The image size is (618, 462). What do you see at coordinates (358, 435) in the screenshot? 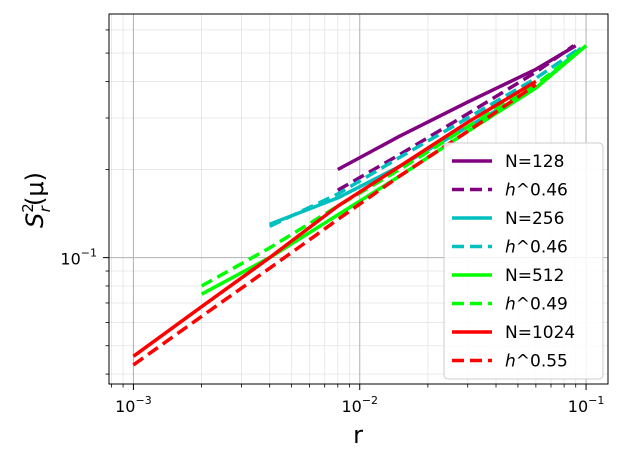
I see `x-axis-label: r` at bounding box center [358, 435].